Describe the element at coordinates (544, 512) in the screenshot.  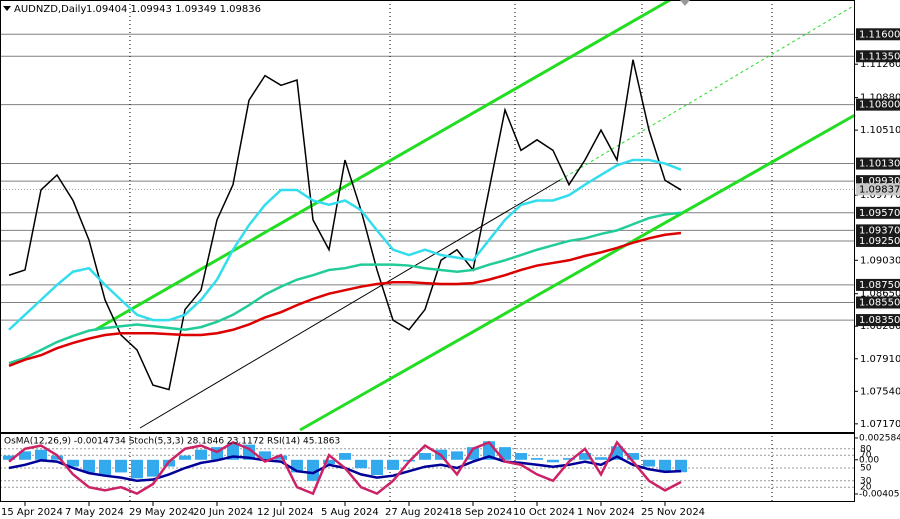
I see `x-tick-label: 10 Oct 2024` at that location.